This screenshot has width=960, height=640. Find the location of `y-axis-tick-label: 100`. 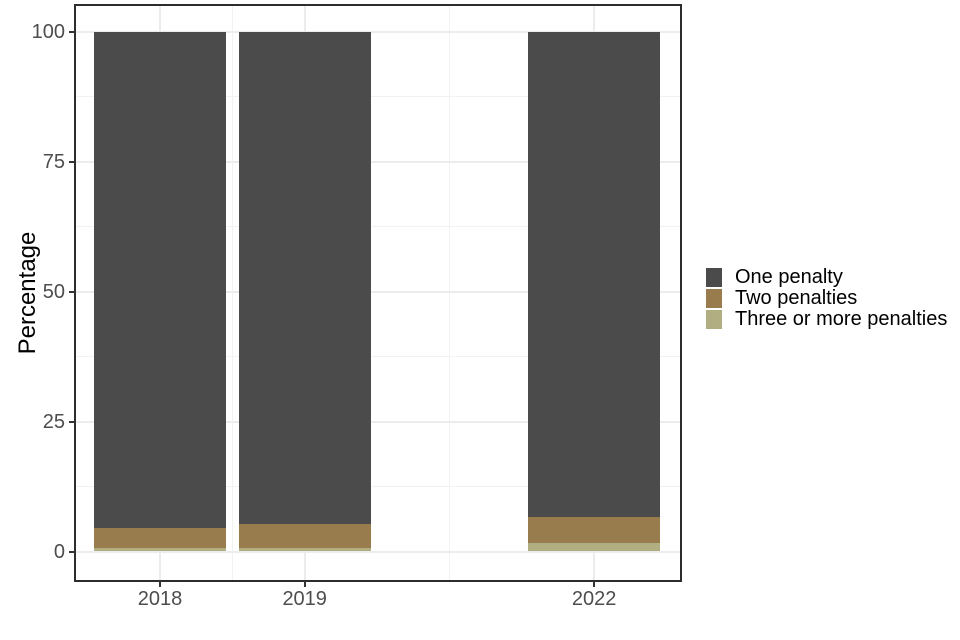

y-axis-tick-label: 100 is located at coordinates (48, 31).